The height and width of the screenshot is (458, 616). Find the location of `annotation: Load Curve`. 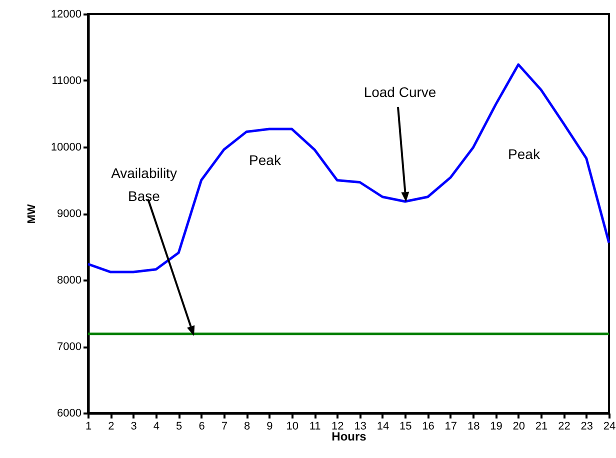

annotation: Load Curve is located at coordinates (400, 92).